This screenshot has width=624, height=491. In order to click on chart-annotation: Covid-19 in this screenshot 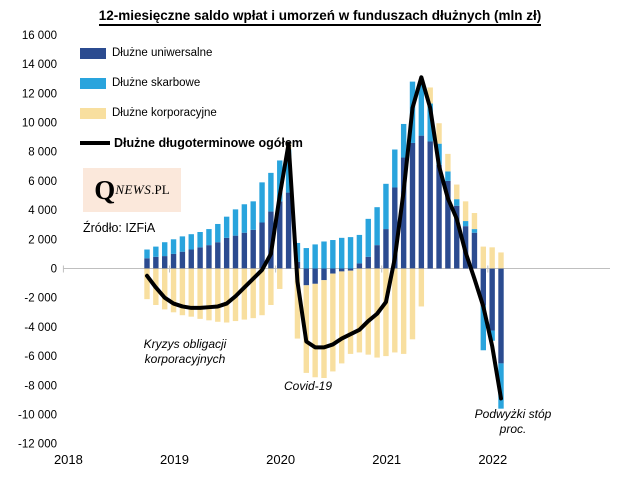, I will do `click(308, 386)`.